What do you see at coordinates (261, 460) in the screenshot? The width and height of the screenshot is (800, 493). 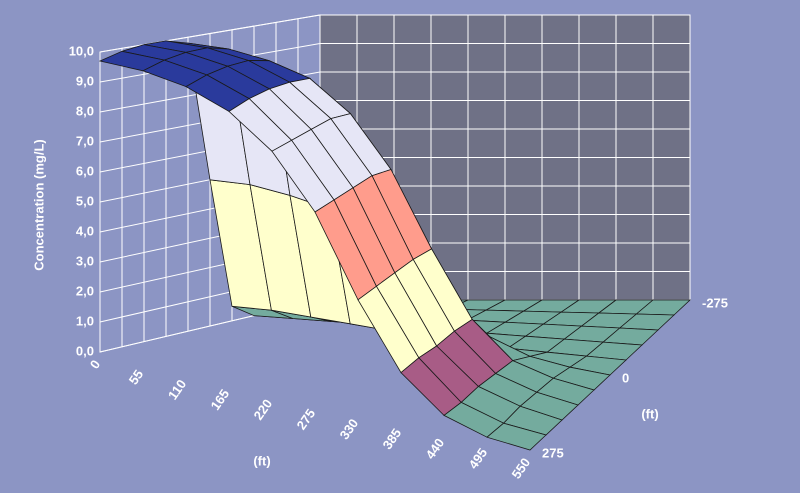 I see `x-axis-title: (ft)` at bounding box center [261, 460].